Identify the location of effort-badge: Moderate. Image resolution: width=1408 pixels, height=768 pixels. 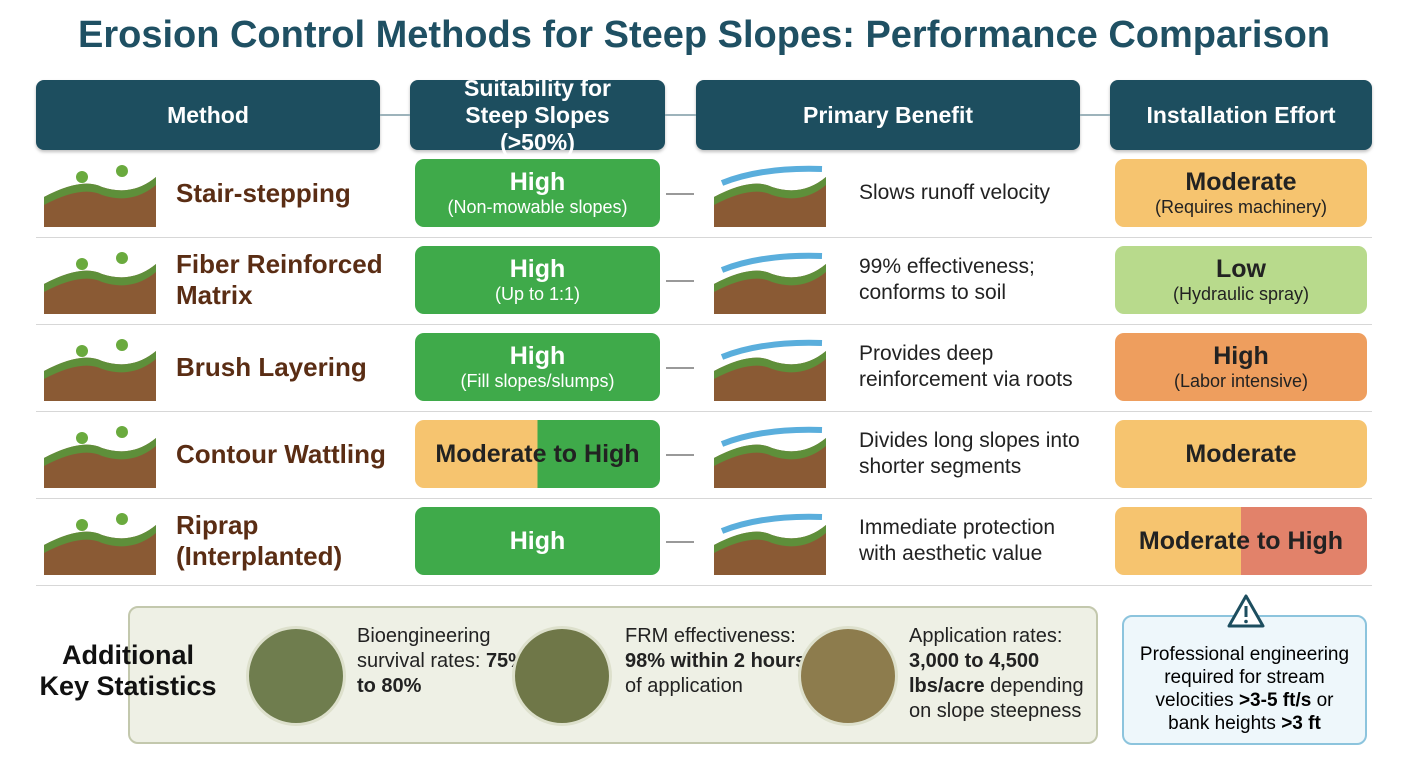
(1241, 454).